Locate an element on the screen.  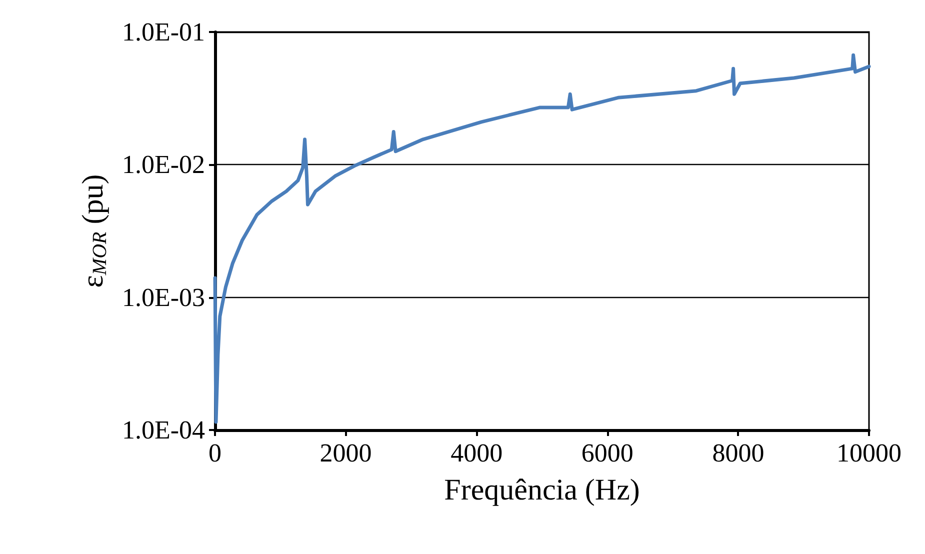
x-tick-label: 4000 is located at coordinates (476, 453).